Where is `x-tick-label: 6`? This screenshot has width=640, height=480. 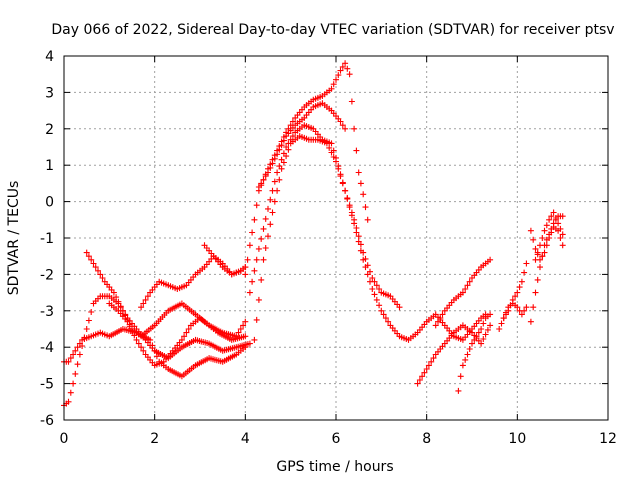 x-tick-label: 6 is located at coordinates (336, 439).